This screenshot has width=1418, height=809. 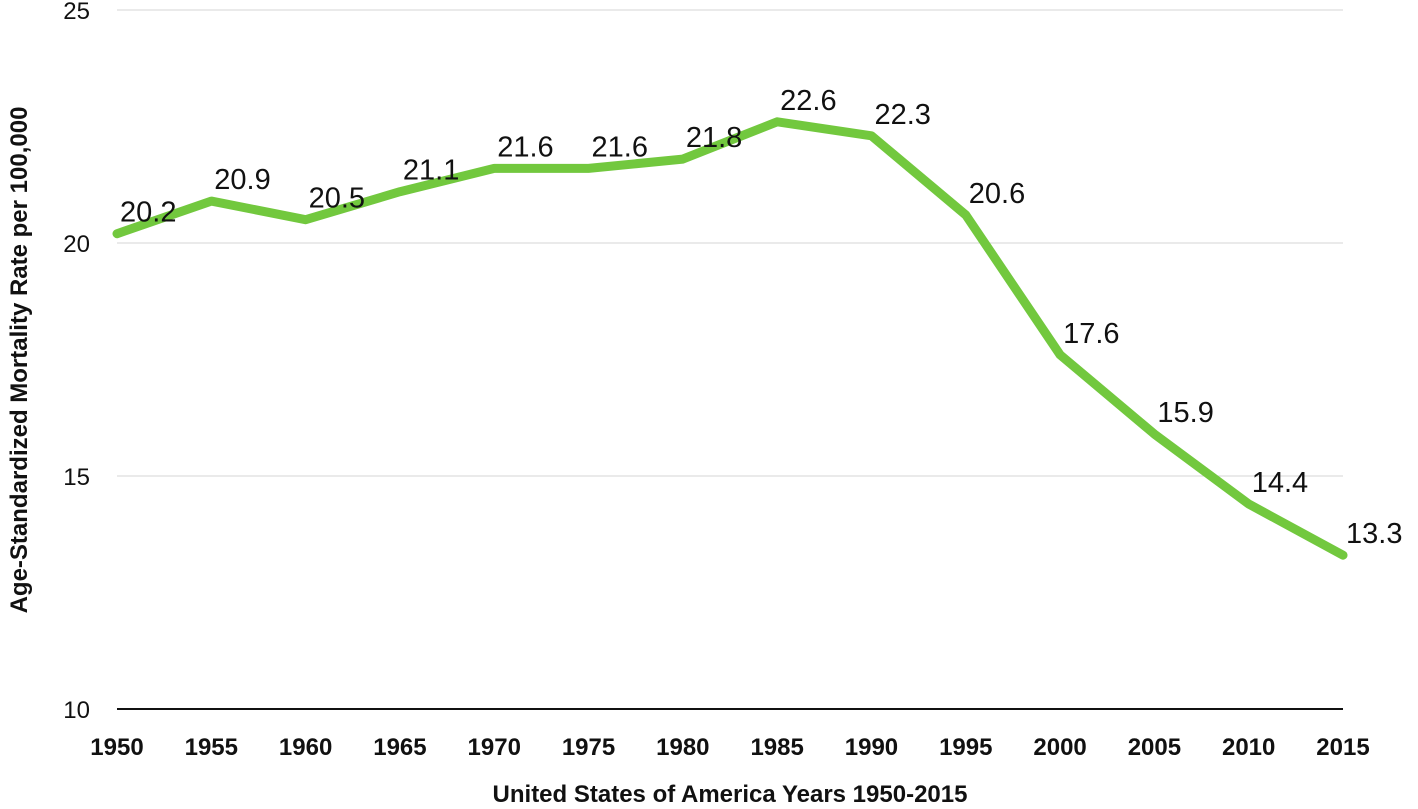 I want to click on x-axis-title: United States of America Years 1950-2015, so click(x=730, y=794).